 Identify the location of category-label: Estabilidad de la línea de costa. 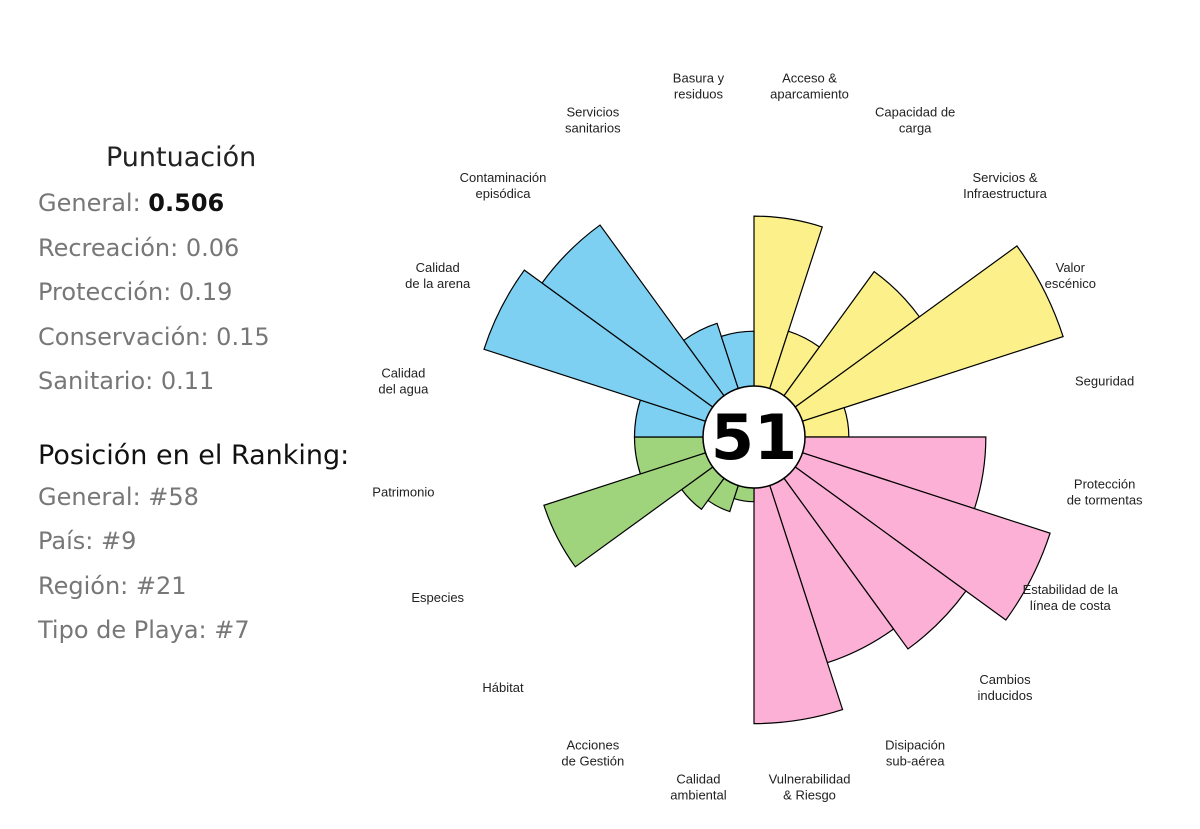
(1071, 597).